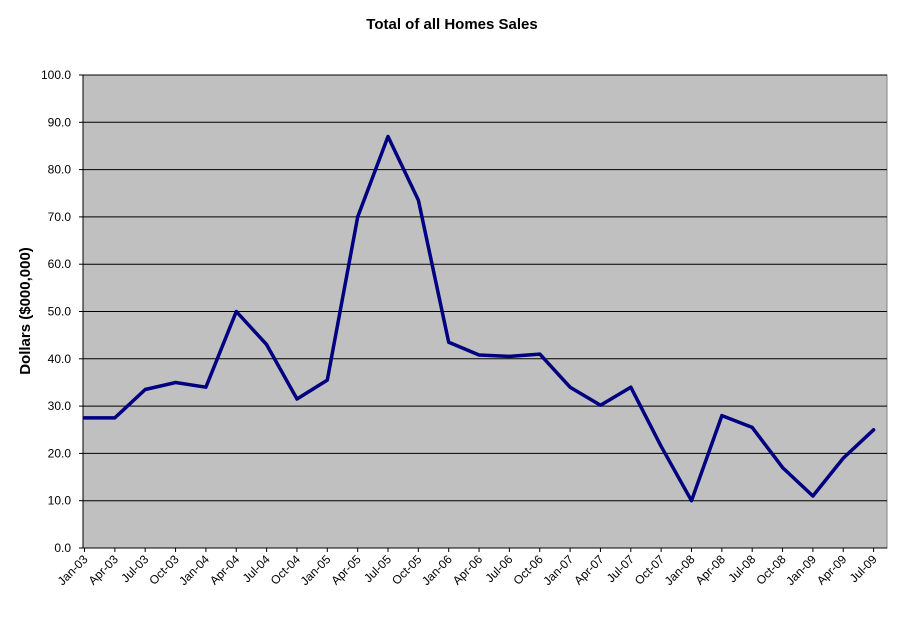 The height and width of the screenshot is (620, 903). Describe the element at coordinates (529, 570) in the screenshot. I see `x-tick-label: Oct-06` at that location.